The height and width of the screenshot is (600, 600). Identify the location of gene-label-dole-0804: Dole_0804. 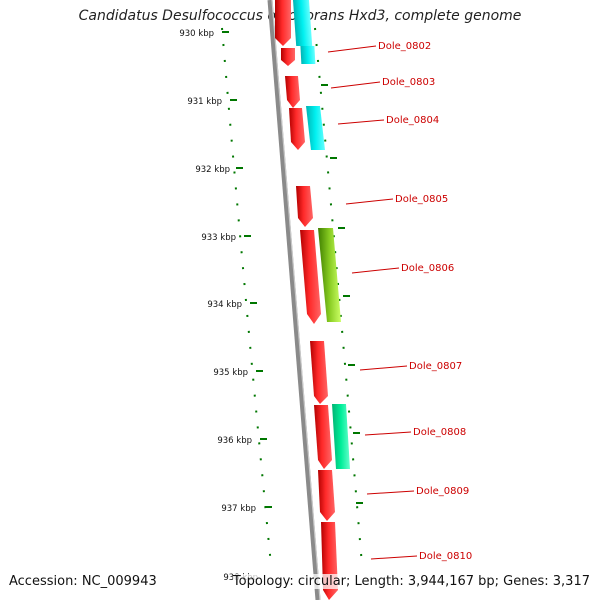
(412, 120).